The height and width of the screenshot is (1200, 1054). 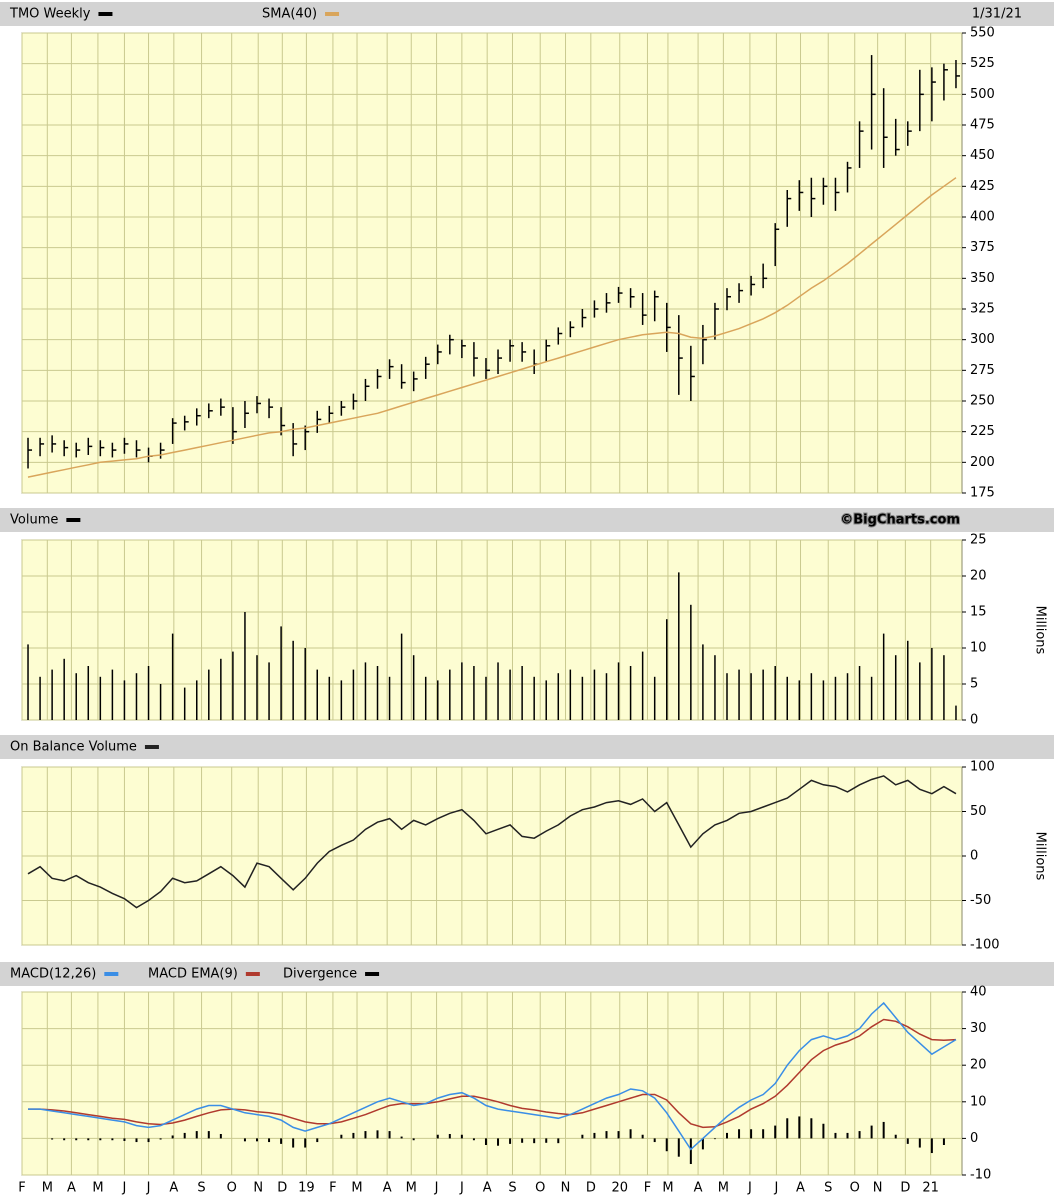 What do you see at coordinates (900, 520) in the screenshot?
I see `source-label: ©BigCharts.com` at bounding box center [900, 520].